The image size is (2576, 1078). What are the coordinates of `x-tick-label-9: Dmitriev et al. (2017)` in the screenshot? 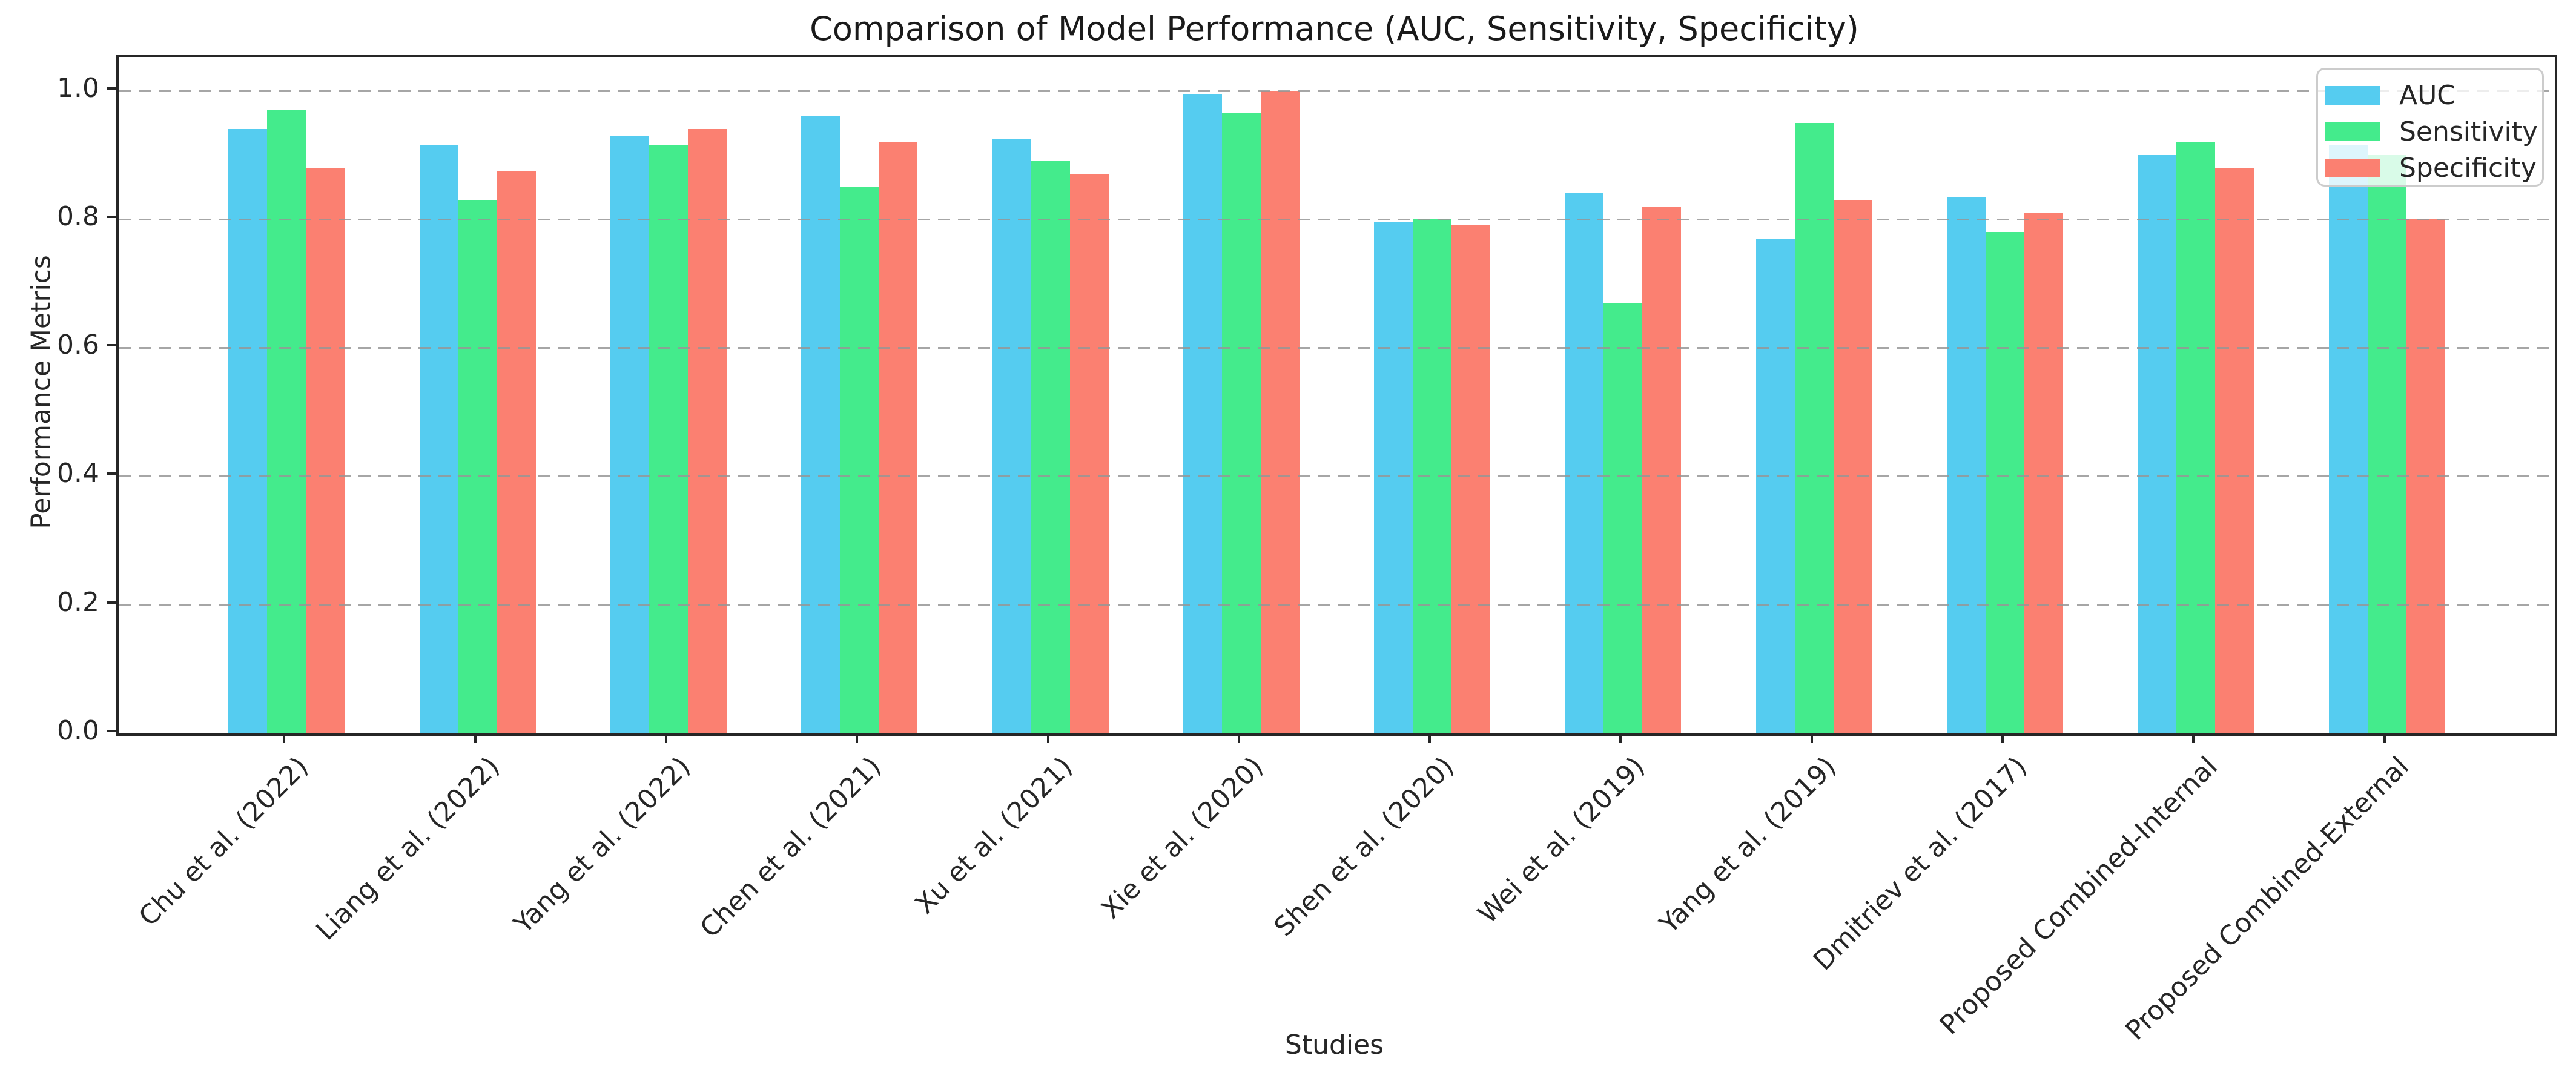 It's located at (1920, 864).